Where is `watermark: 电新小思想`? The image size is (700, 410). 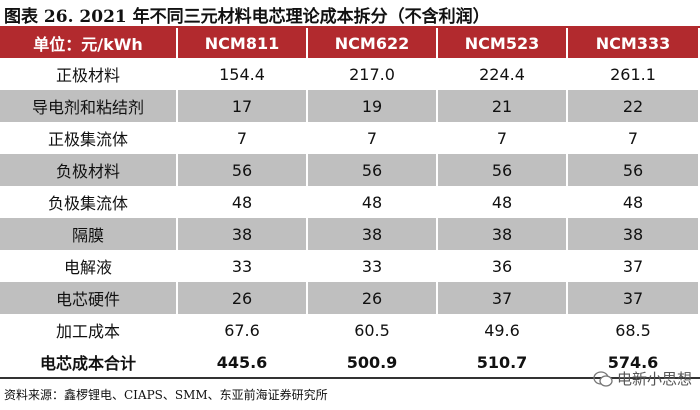
watermark: 电新小思想 is located at coordinates (642, 378).